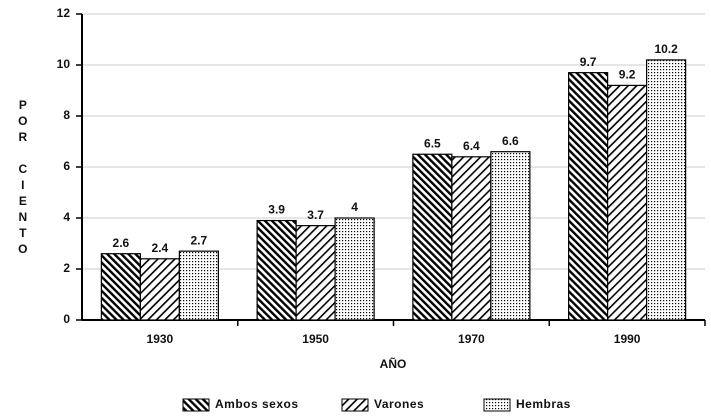 The height and width of the screenshot is (419, 711). I want to click on x-tick-label: 1950, so click(315, 339).